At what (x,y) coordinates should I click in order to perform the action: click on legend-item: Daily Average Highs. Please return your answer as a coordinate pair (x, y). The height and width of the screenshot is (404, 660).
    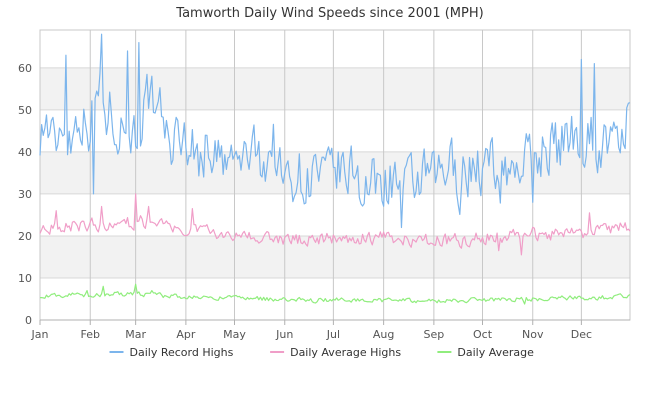
    Looking at the image, I should click on (335, 352).